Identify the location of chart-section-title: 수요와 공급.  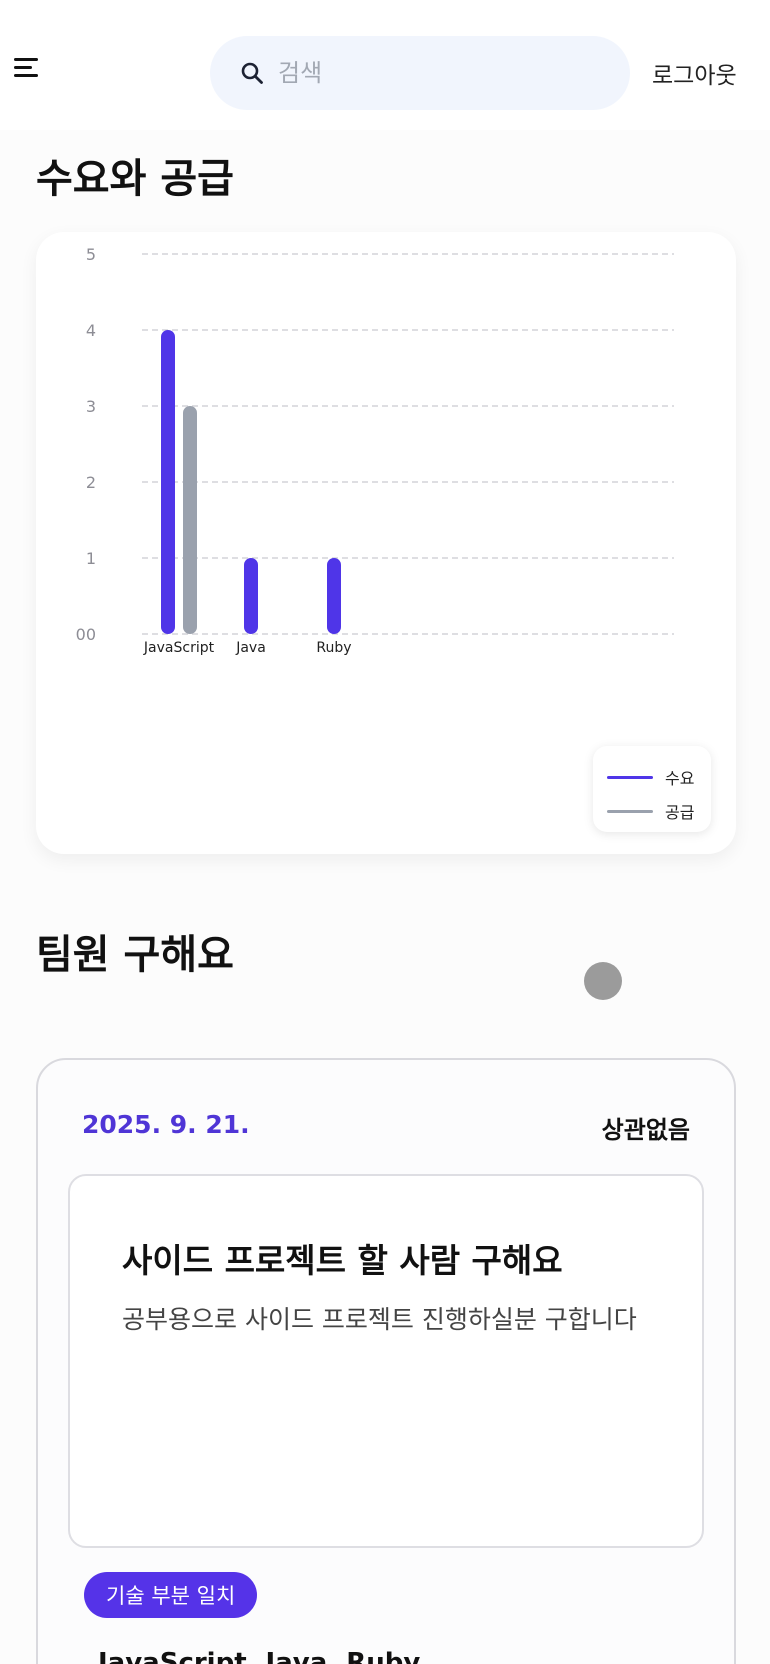
(135, 179).